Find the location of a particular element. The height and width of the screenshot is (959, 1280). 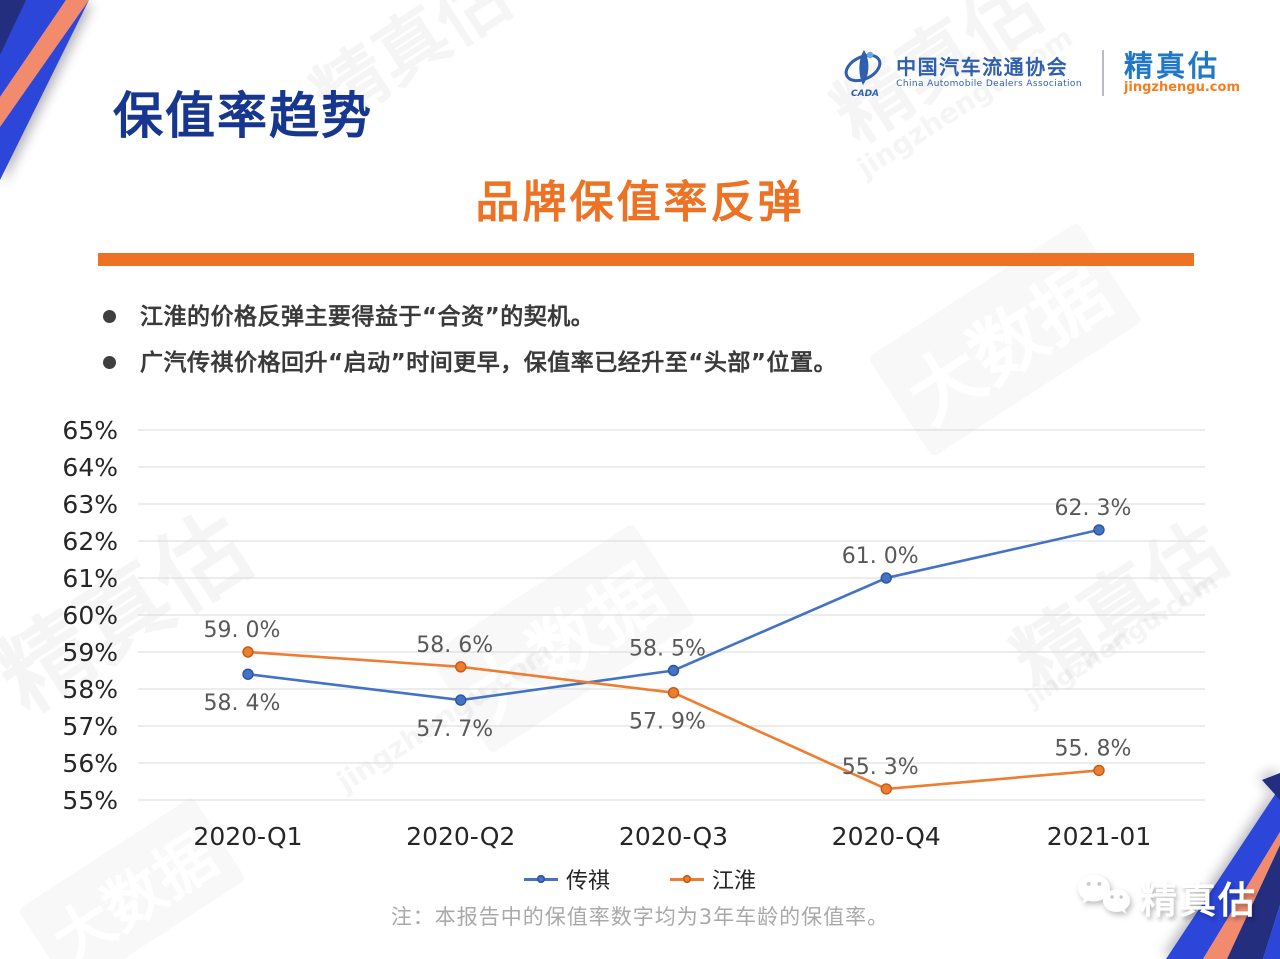

footer-brand: 精真估 is located at coordinates (1167, 897).